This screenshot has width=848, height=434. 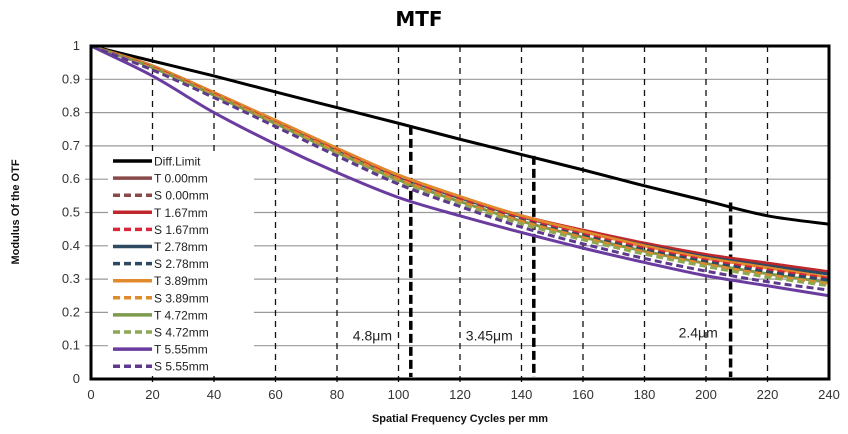 I want to click on y-axis-label: Modulus Of the OTF, so click(x=16, y=211).